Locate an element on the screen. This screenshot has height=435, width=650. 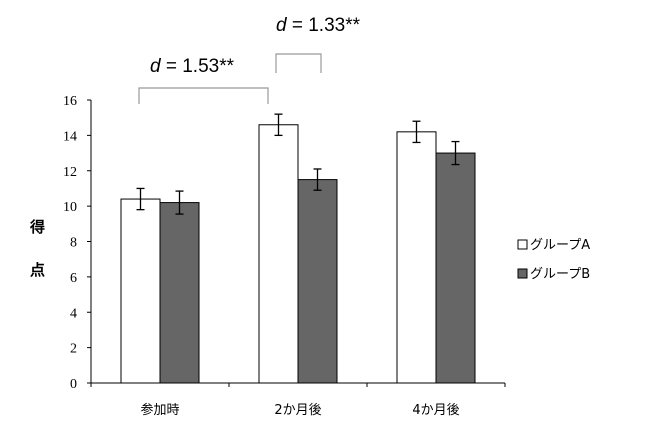
y-axis-label-2: 点 is located at coordinates (37, 270).